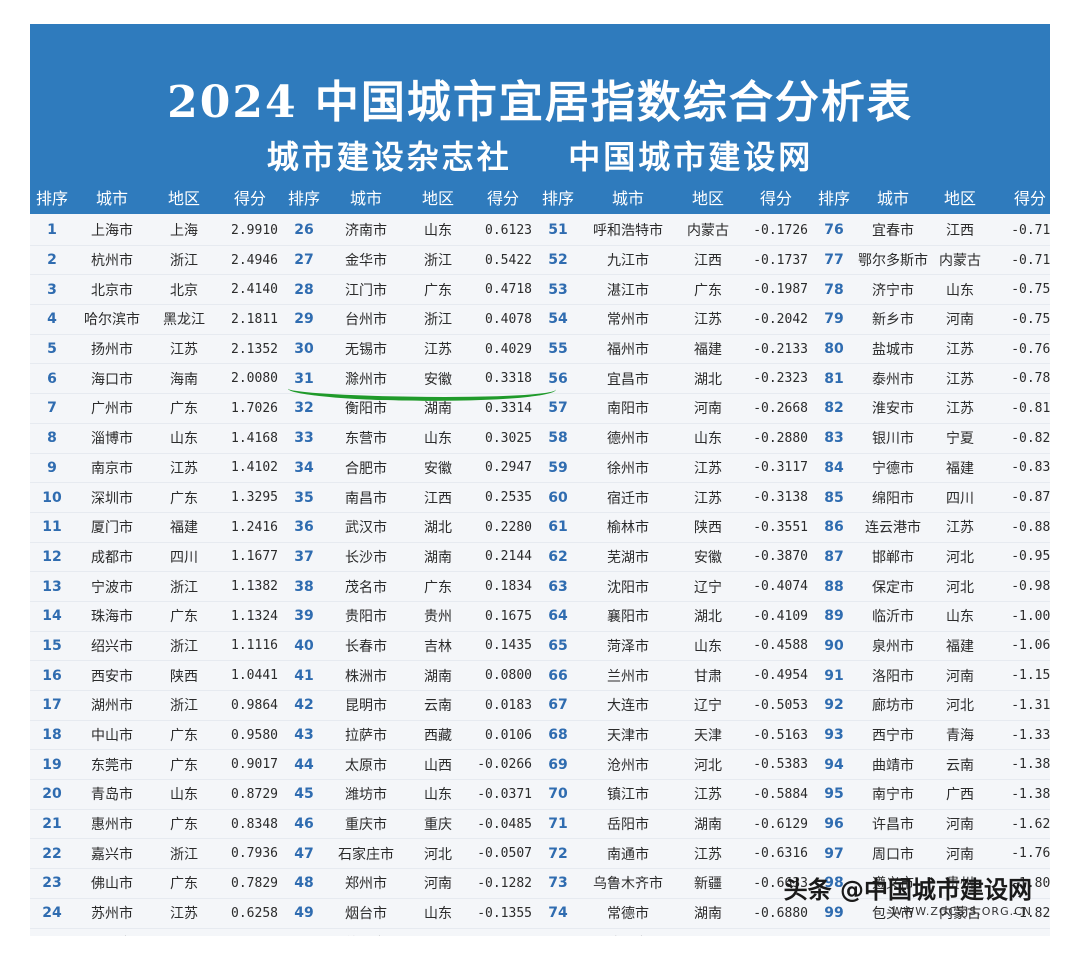 The width and height of the screenshot is (1080, 958). What do you see at coordinates (558, 556) in the screenshot?
I see `rank-cell: 62` at bounding box center [558, 556].